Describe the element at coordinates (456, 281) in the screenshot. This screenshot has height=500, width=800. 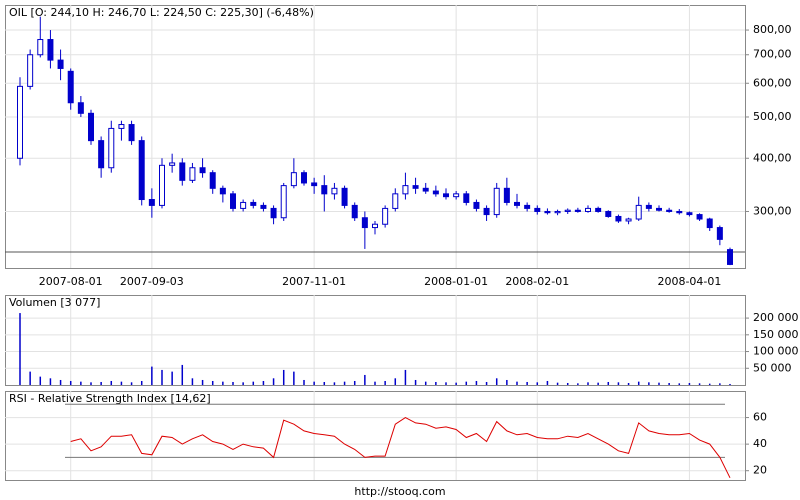
I see `x-tick-label: 2008-01-01` at that location.